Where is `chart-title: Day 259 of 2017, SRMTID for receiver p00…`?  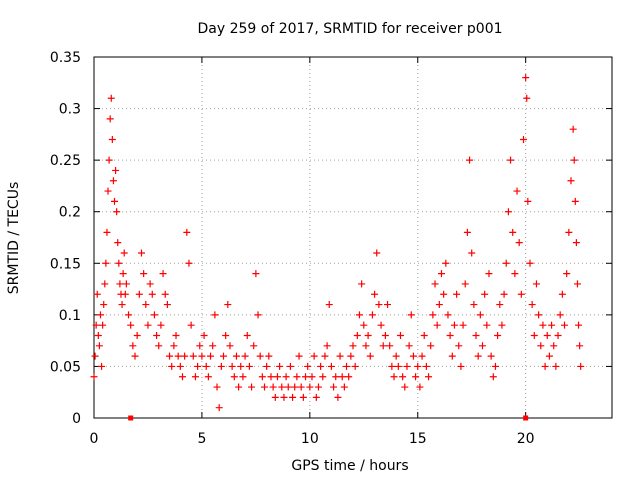
chart-title: Day 259 of 2017, SRMTID for receiver p00… is located at coordinates (349, 29).